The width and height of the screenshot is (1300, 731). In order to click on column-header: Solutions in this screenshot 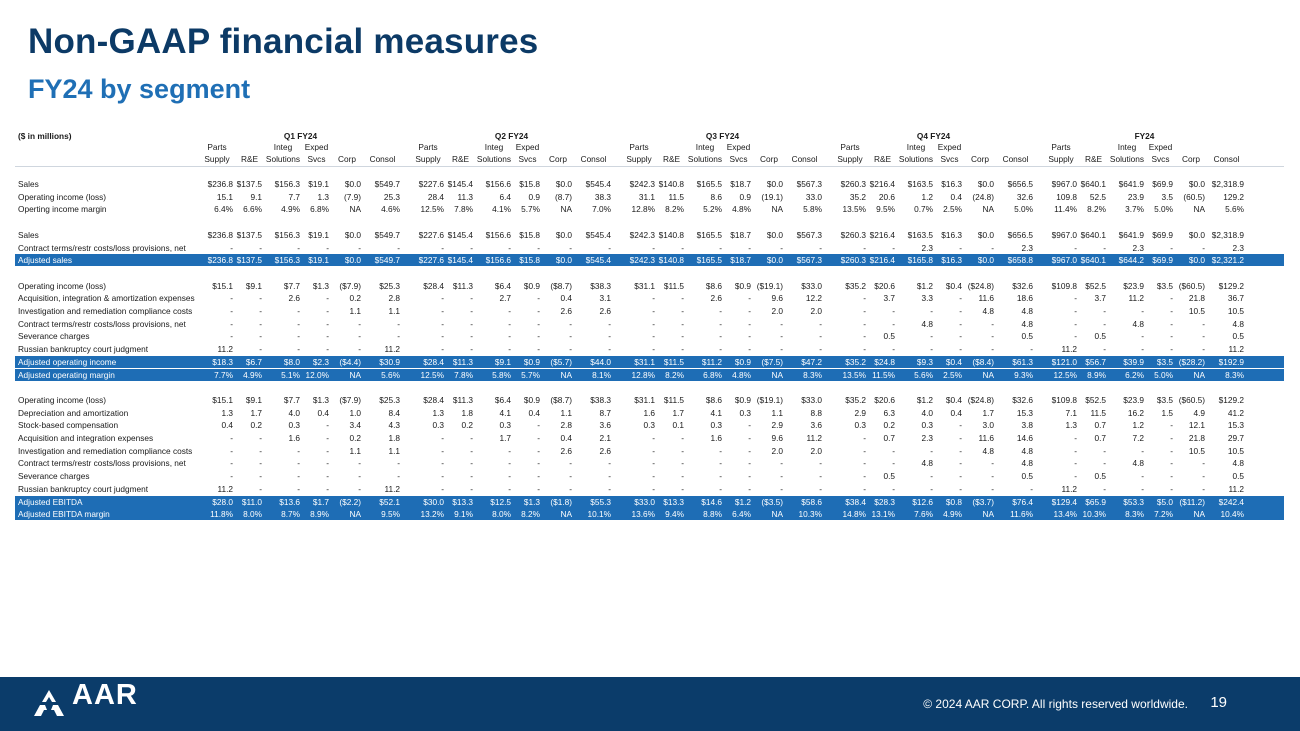, I will do `click(283, 159)`.